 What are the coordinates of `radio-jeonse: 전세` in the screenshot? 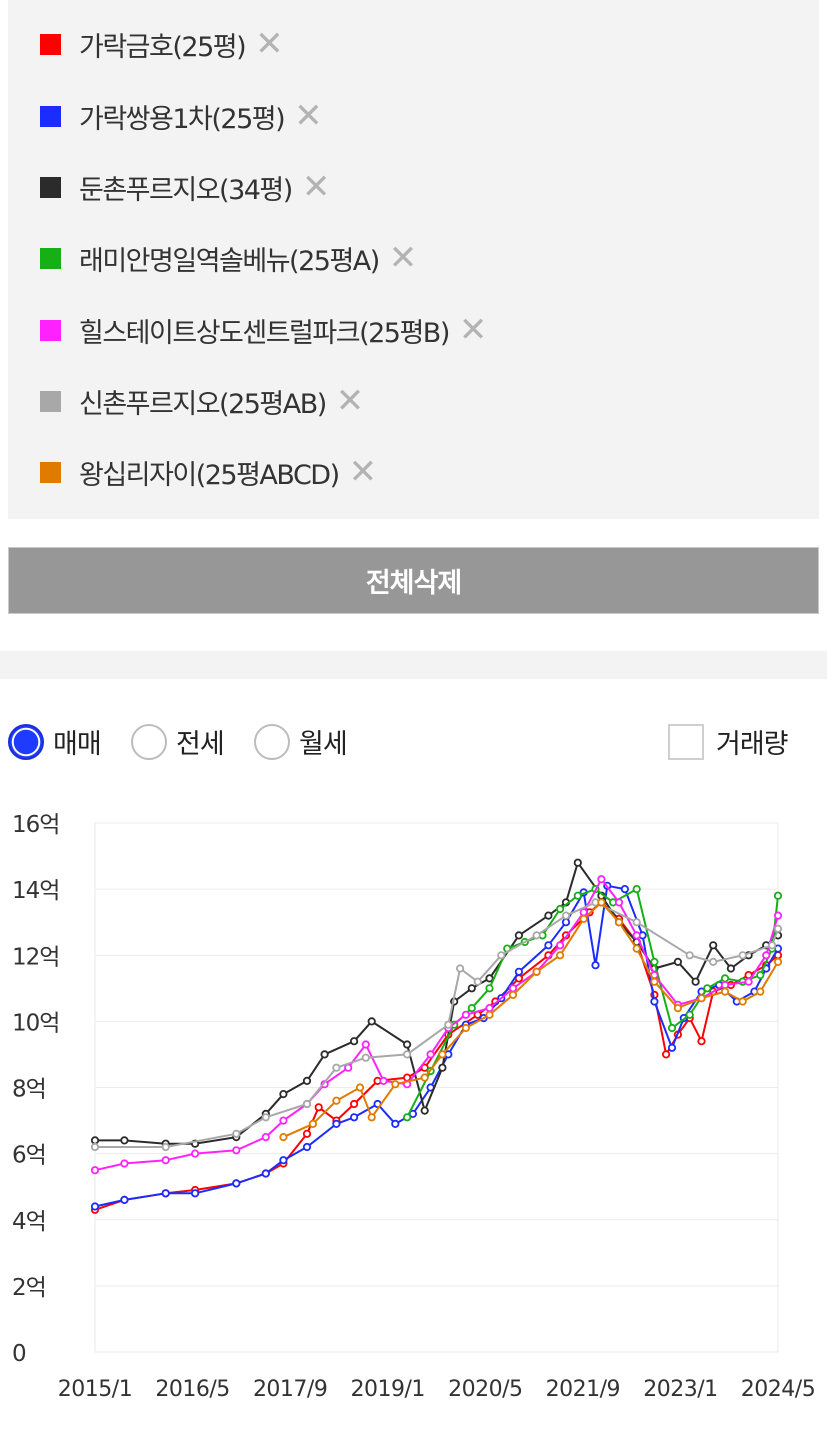 It's located at (178, 741).